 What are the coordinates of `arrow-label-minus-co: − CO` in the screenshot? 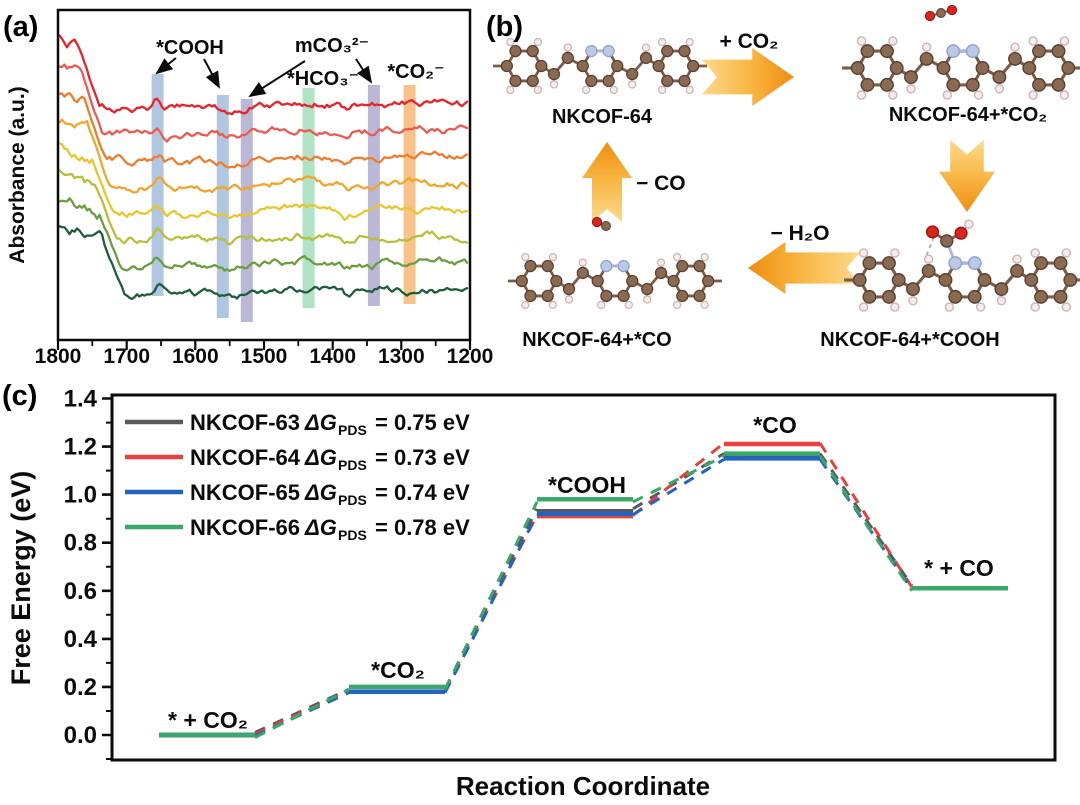 It's located at (661, 183).